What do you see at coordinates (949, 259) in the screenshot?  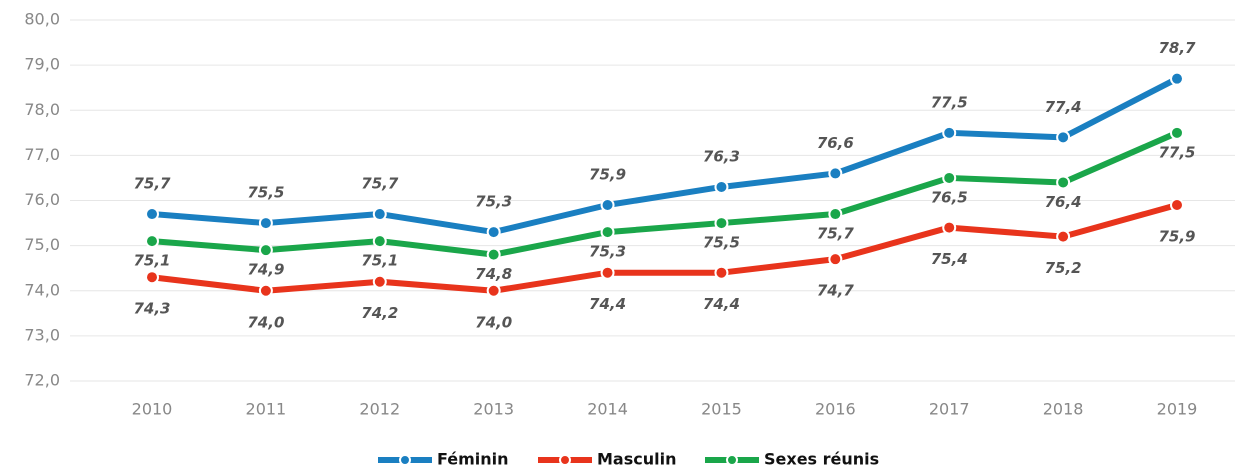 I see `data-label: 75,4` at bounding box center [949, 259].